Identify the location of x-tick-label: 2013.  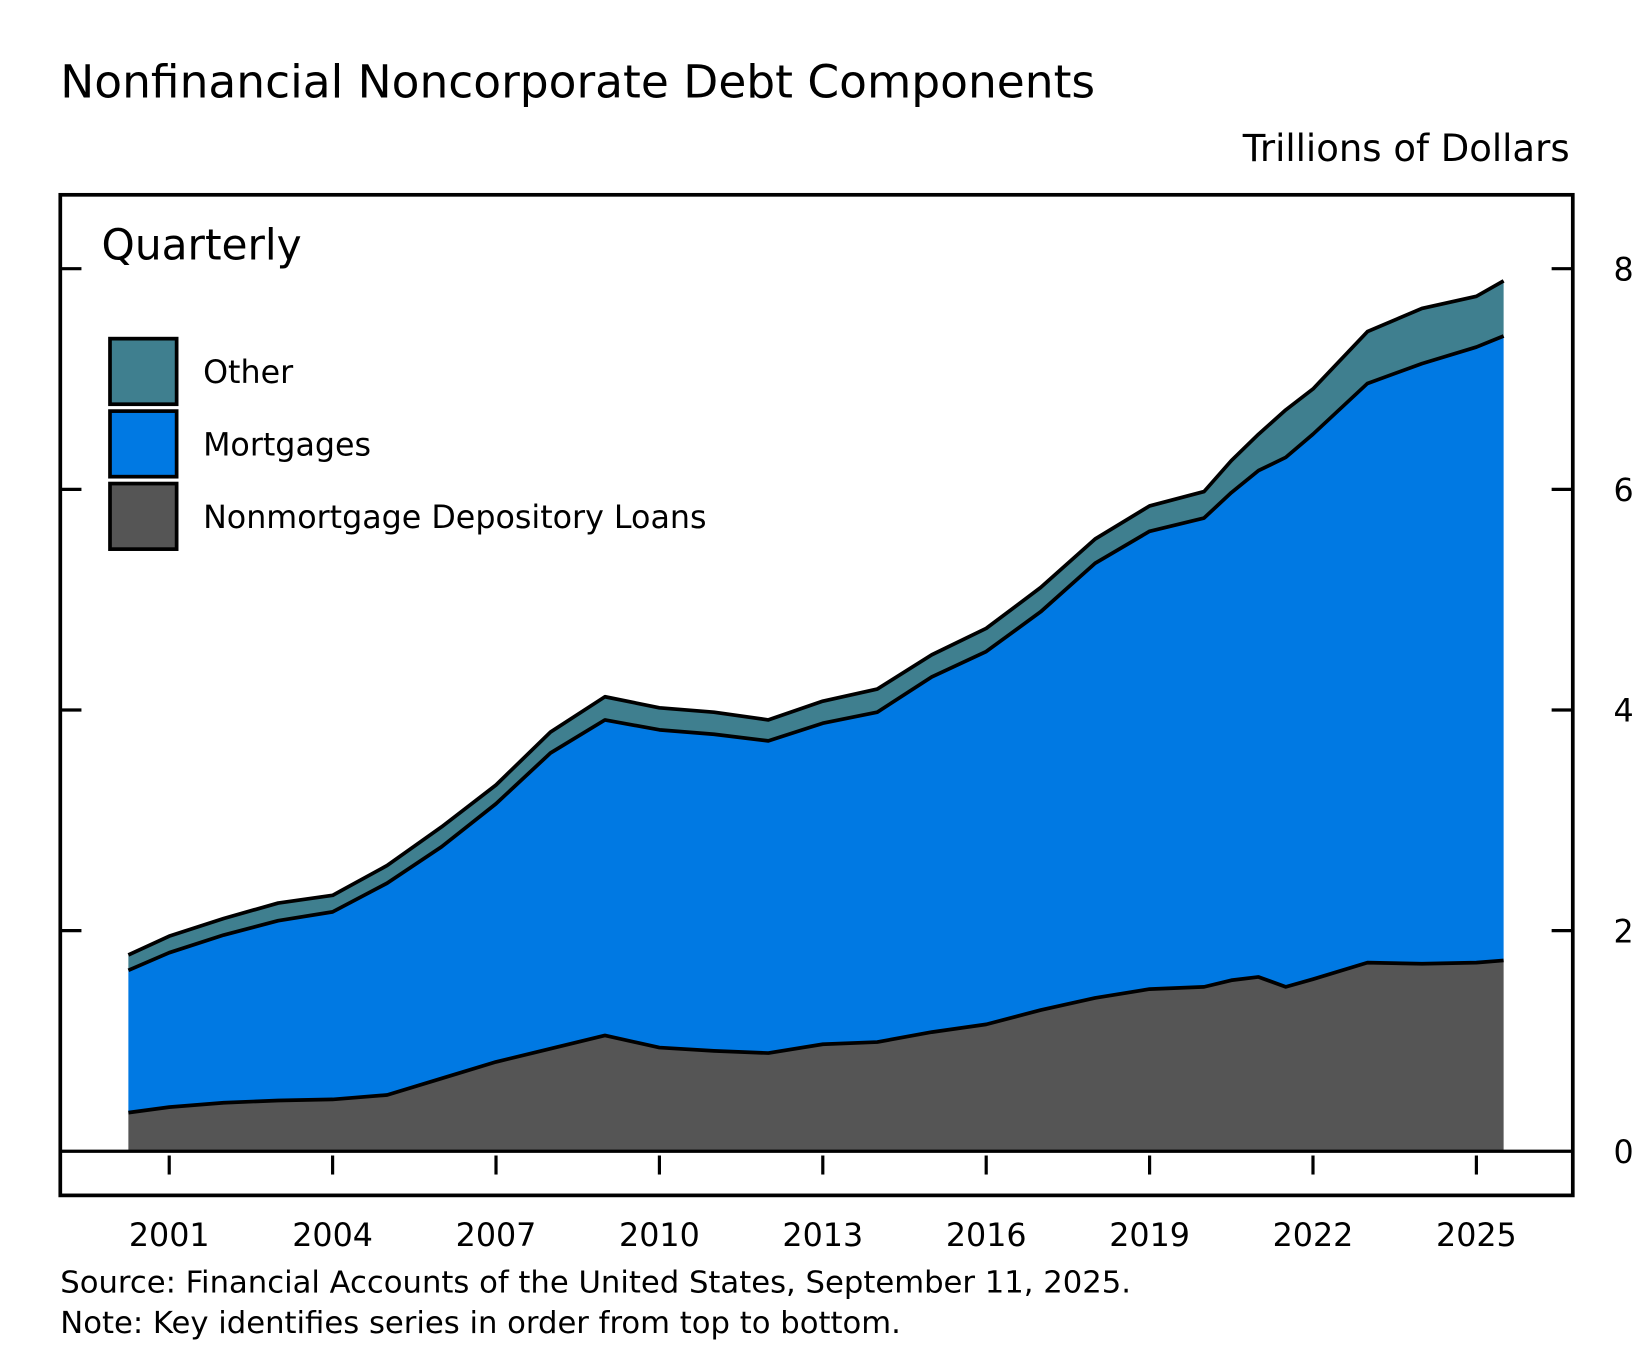
(822, 1236).